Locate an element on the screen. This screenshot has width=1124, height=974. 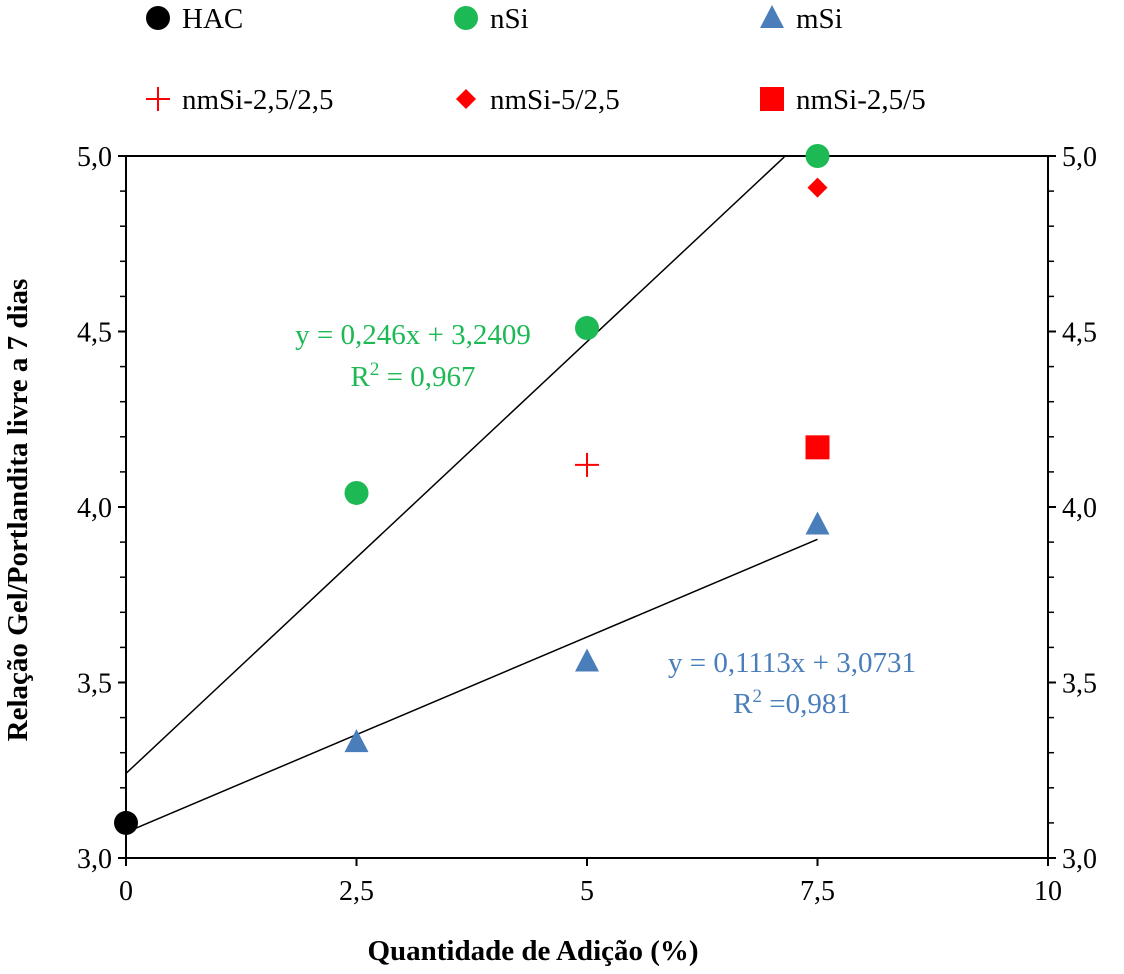
trend-equation: y = 0,246x + 3,2409 is located at coordinates (413, 335).